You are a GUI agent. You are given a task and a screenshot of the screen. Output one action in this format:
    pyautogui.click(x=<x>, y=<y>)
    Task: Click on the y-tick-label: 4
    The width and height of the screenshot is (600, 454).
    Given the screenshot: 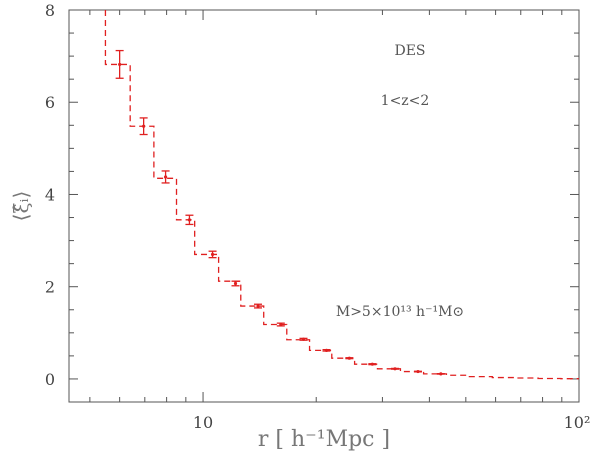 What is the action you would take?
    pyautogui.click(x=50, y=194)
    